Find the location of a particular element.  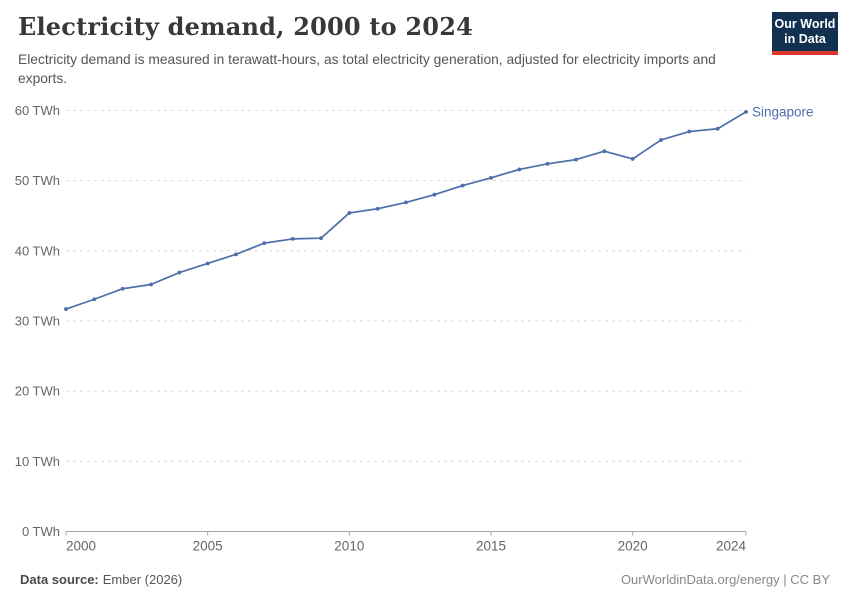

x-axis-label: 2000 is located at coordinates (81, 546).